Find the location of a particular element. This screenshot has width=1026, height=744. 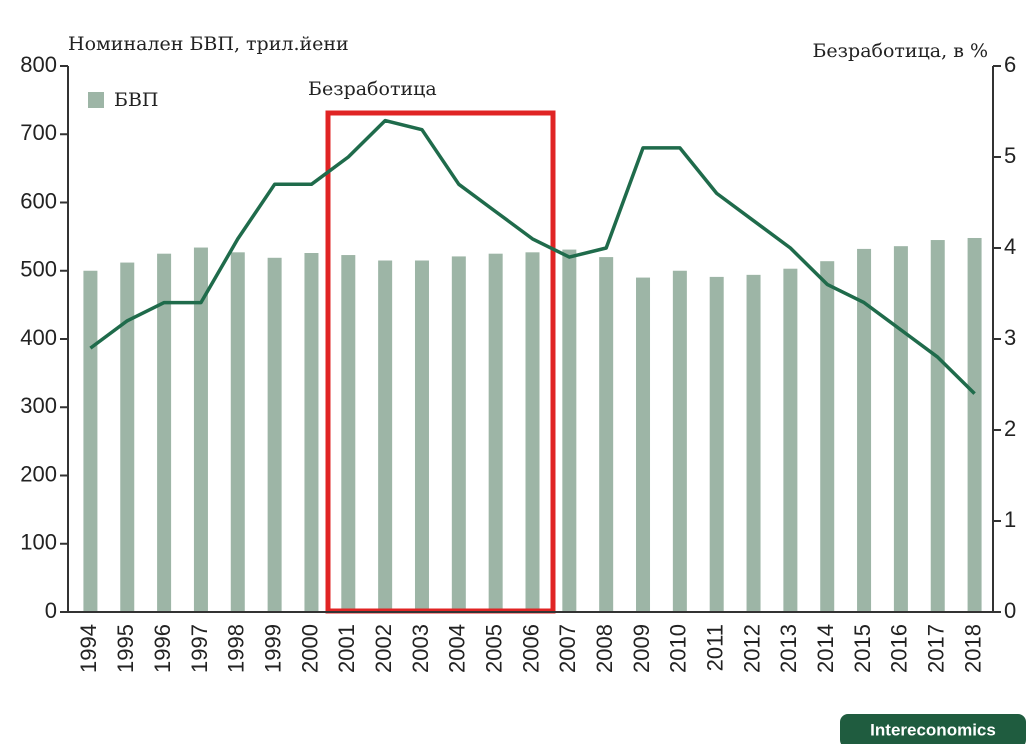

x-tick-label: 2005 is located at coordinates (493, 648).